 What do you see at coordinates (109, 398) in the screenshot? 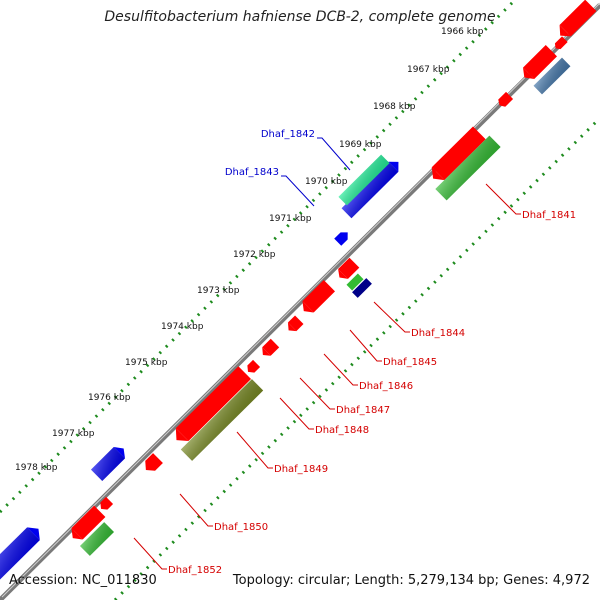
I see `kbp-label: 1976 kbp` at bounding box center [109, 398].